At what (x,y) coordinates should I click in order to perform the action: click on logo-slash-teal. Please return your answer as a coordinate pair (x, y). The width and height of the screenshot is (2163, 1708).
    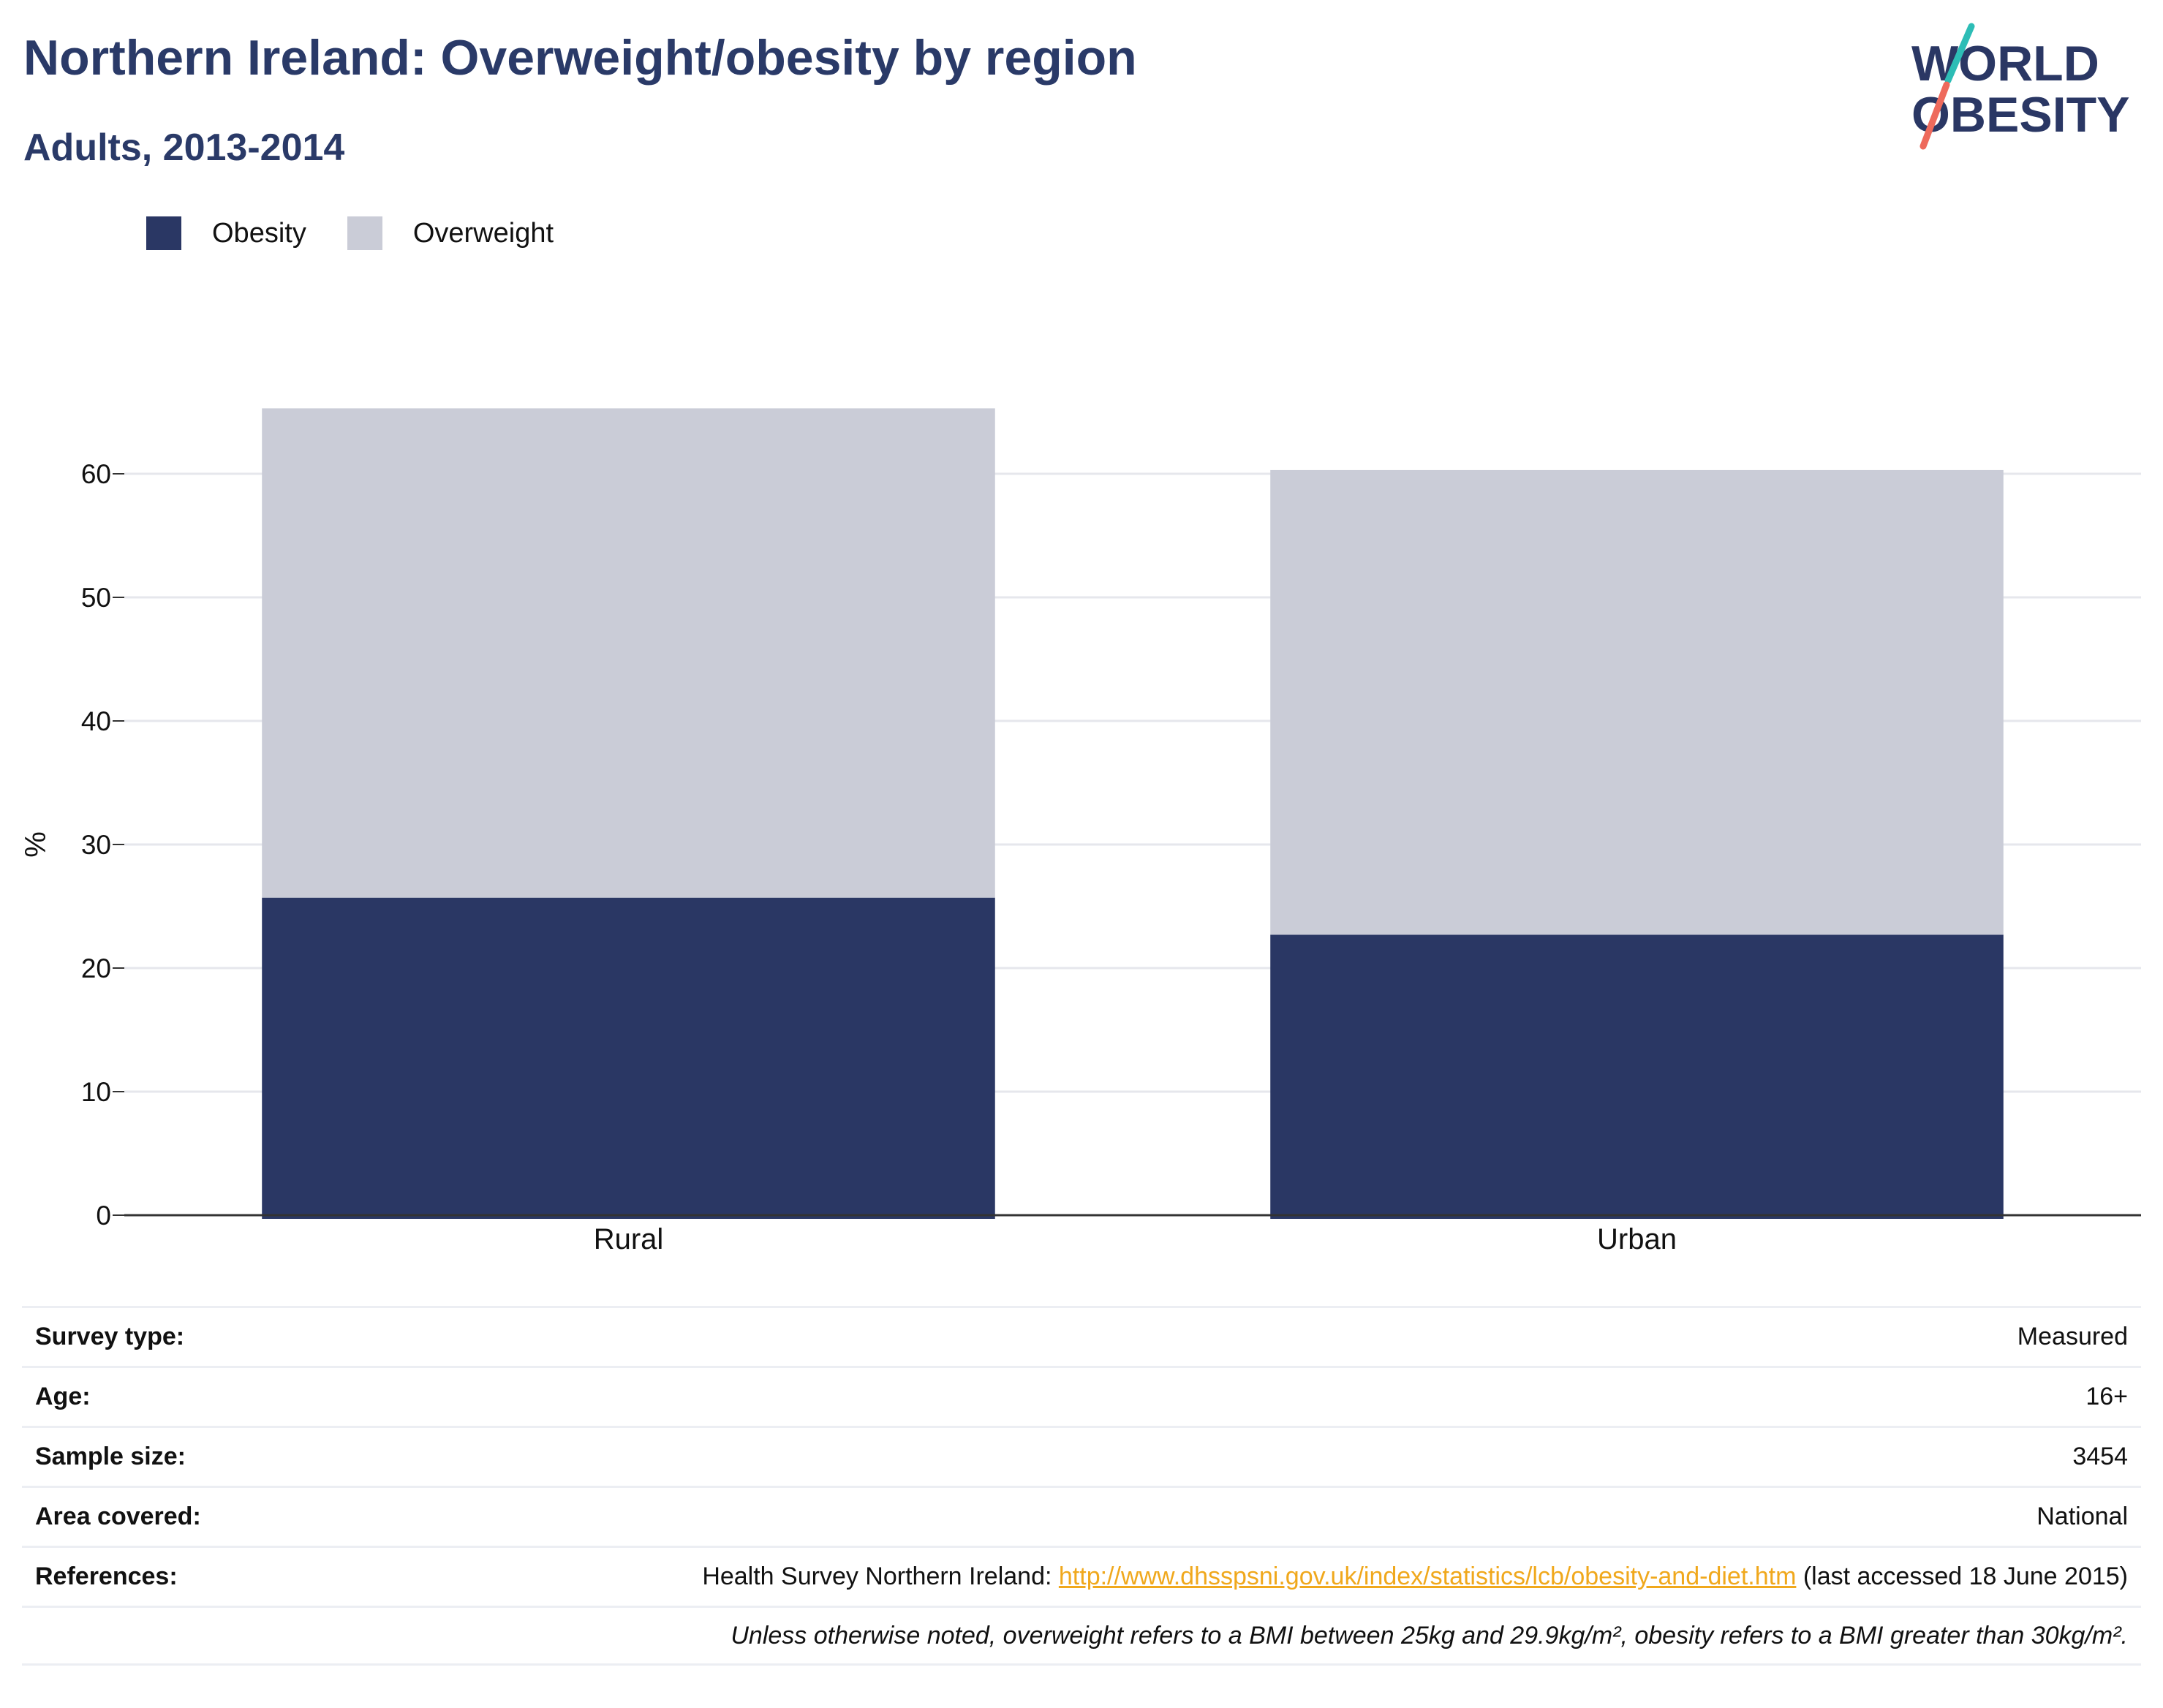
    Looking at the image, I should click on (1960, 53).